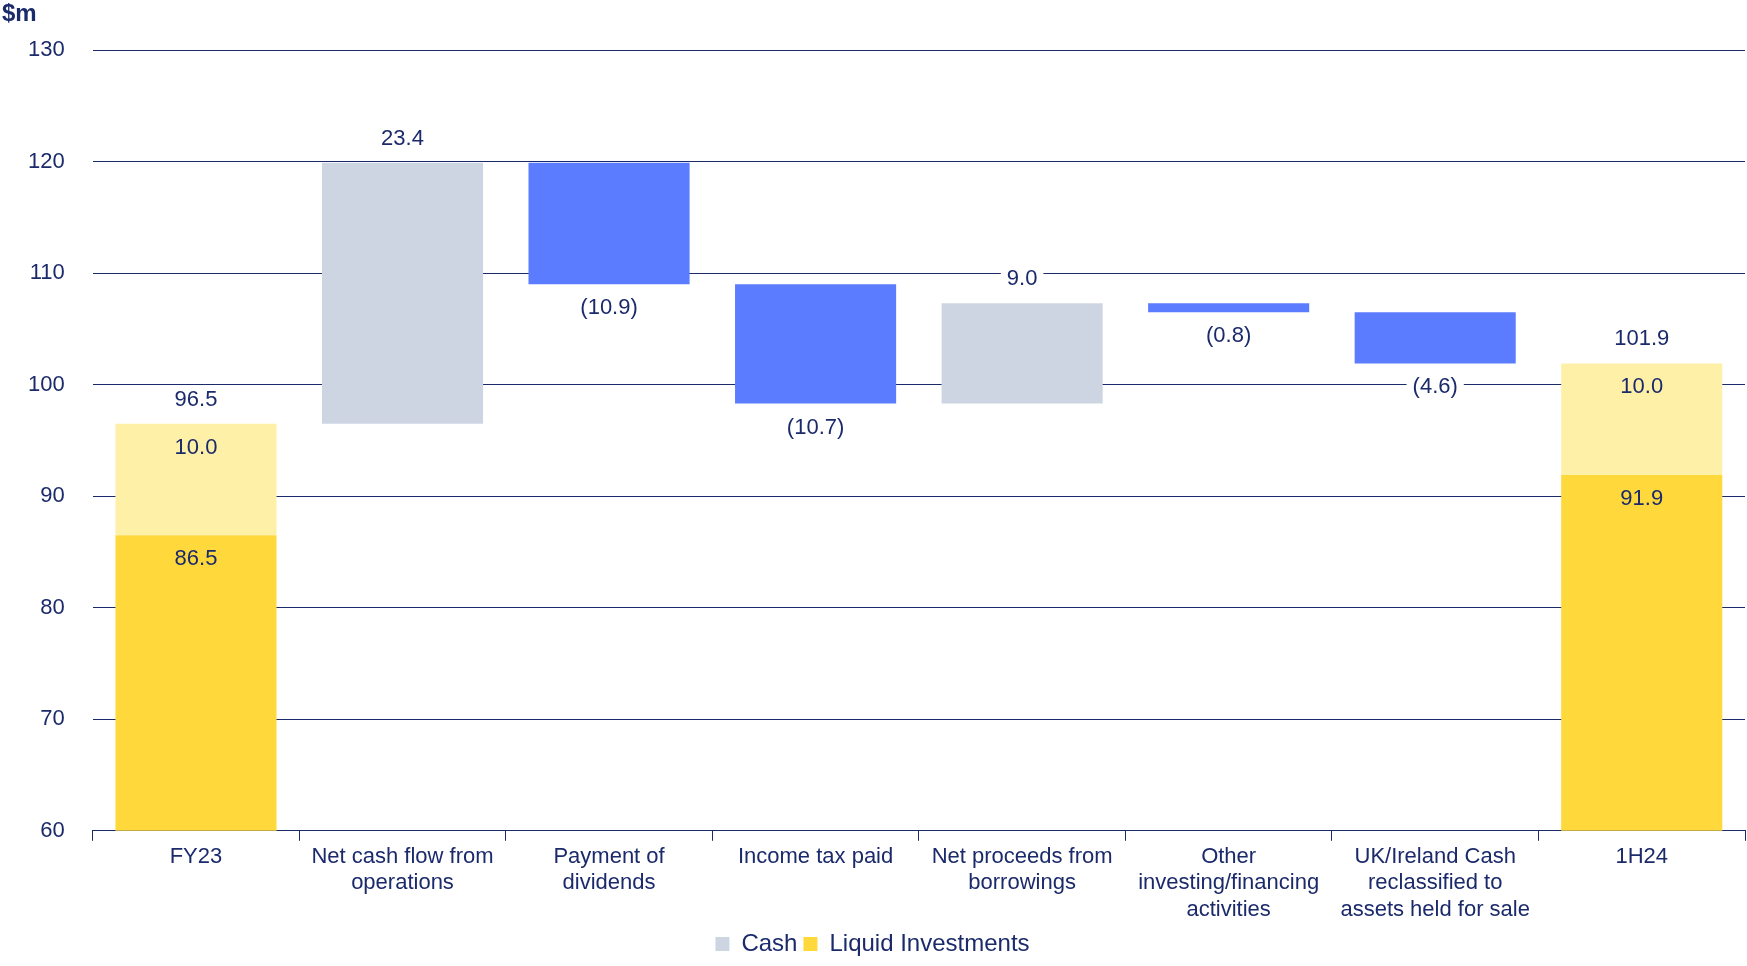  Describe the element at coordinates (1642, 338) in the screenshot. I see `total-label: 101.9` at that location.